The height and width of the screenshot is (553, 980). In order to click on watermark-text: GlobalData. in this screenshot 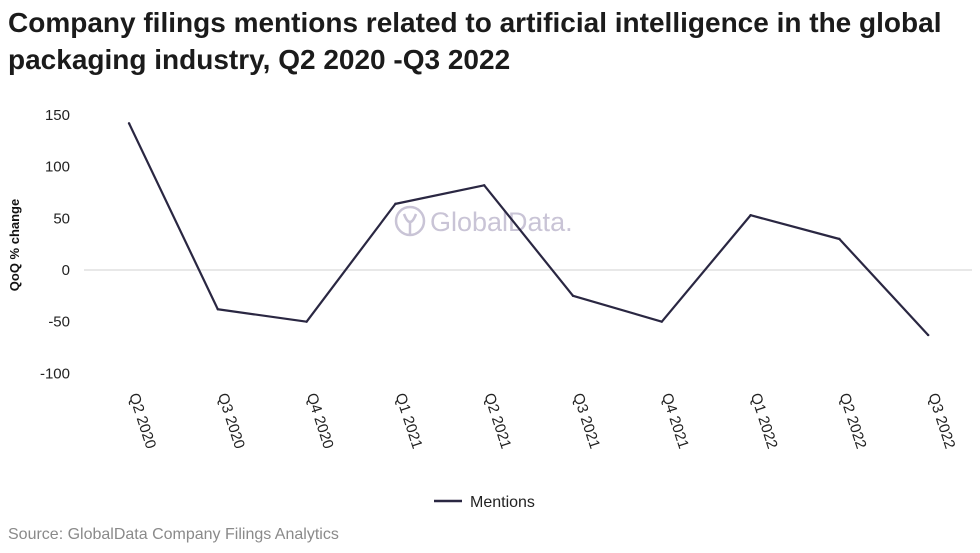, I will do `click(501, 222)`.